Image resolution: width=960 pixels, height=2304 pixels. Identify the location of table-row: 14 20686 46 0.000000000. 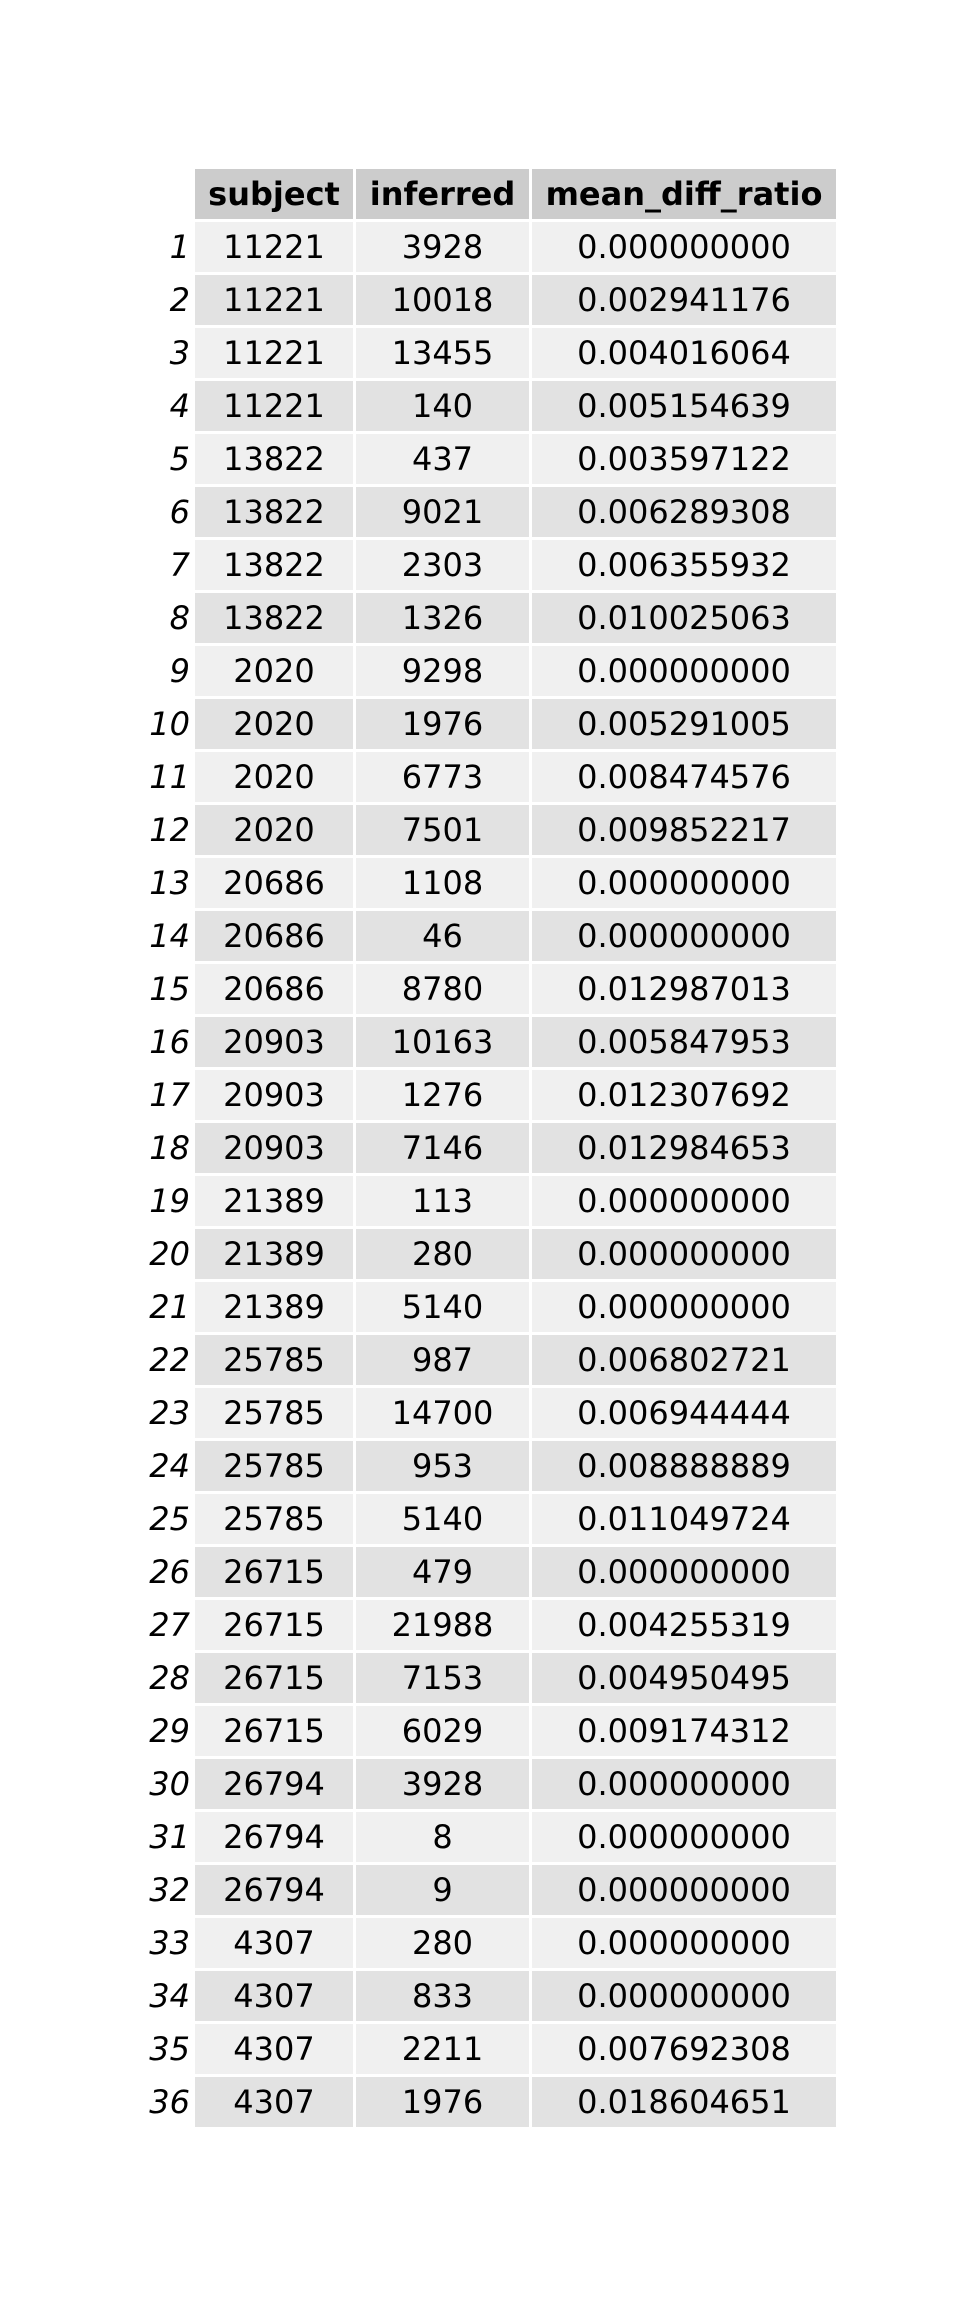
(491, 936).